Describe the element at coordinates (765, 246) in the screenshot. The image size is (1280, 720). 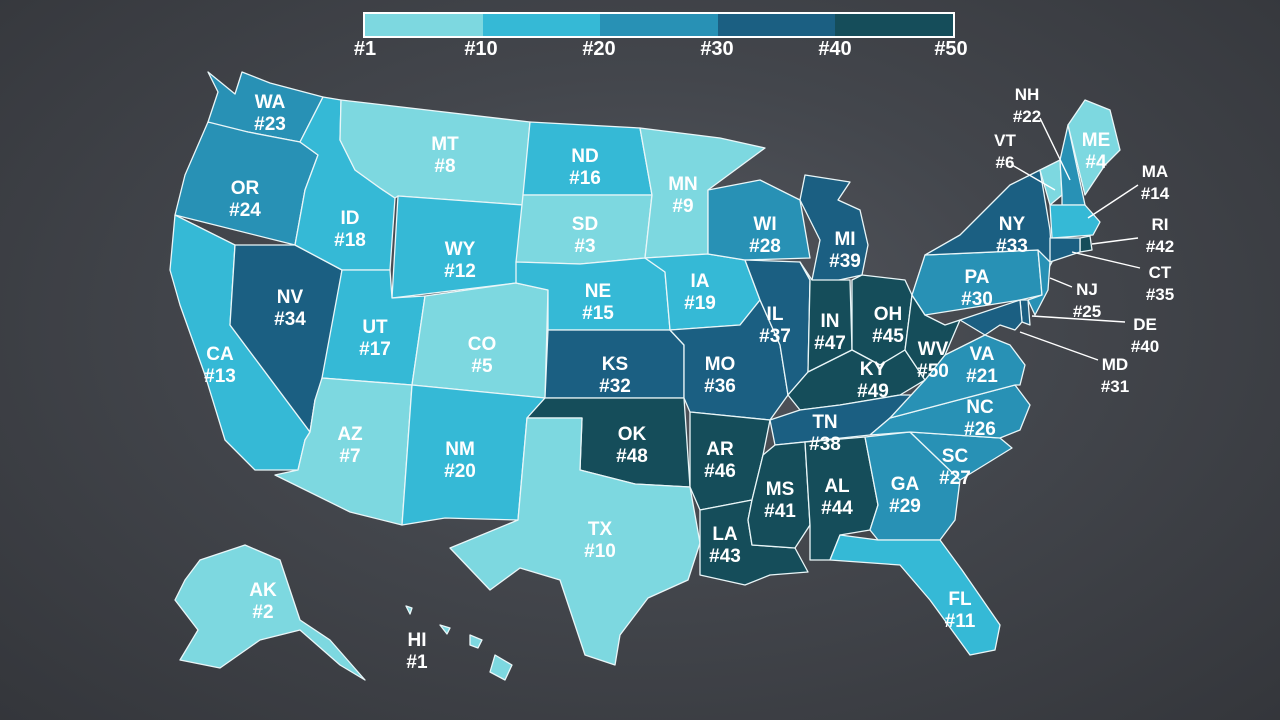
I see `state-rank-wi: #28` at that location.